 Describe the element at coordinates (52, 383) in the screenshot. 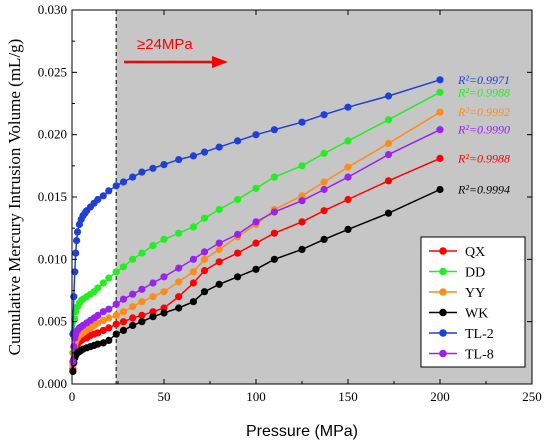

I see `y-tick-label: 0.000` at that location.